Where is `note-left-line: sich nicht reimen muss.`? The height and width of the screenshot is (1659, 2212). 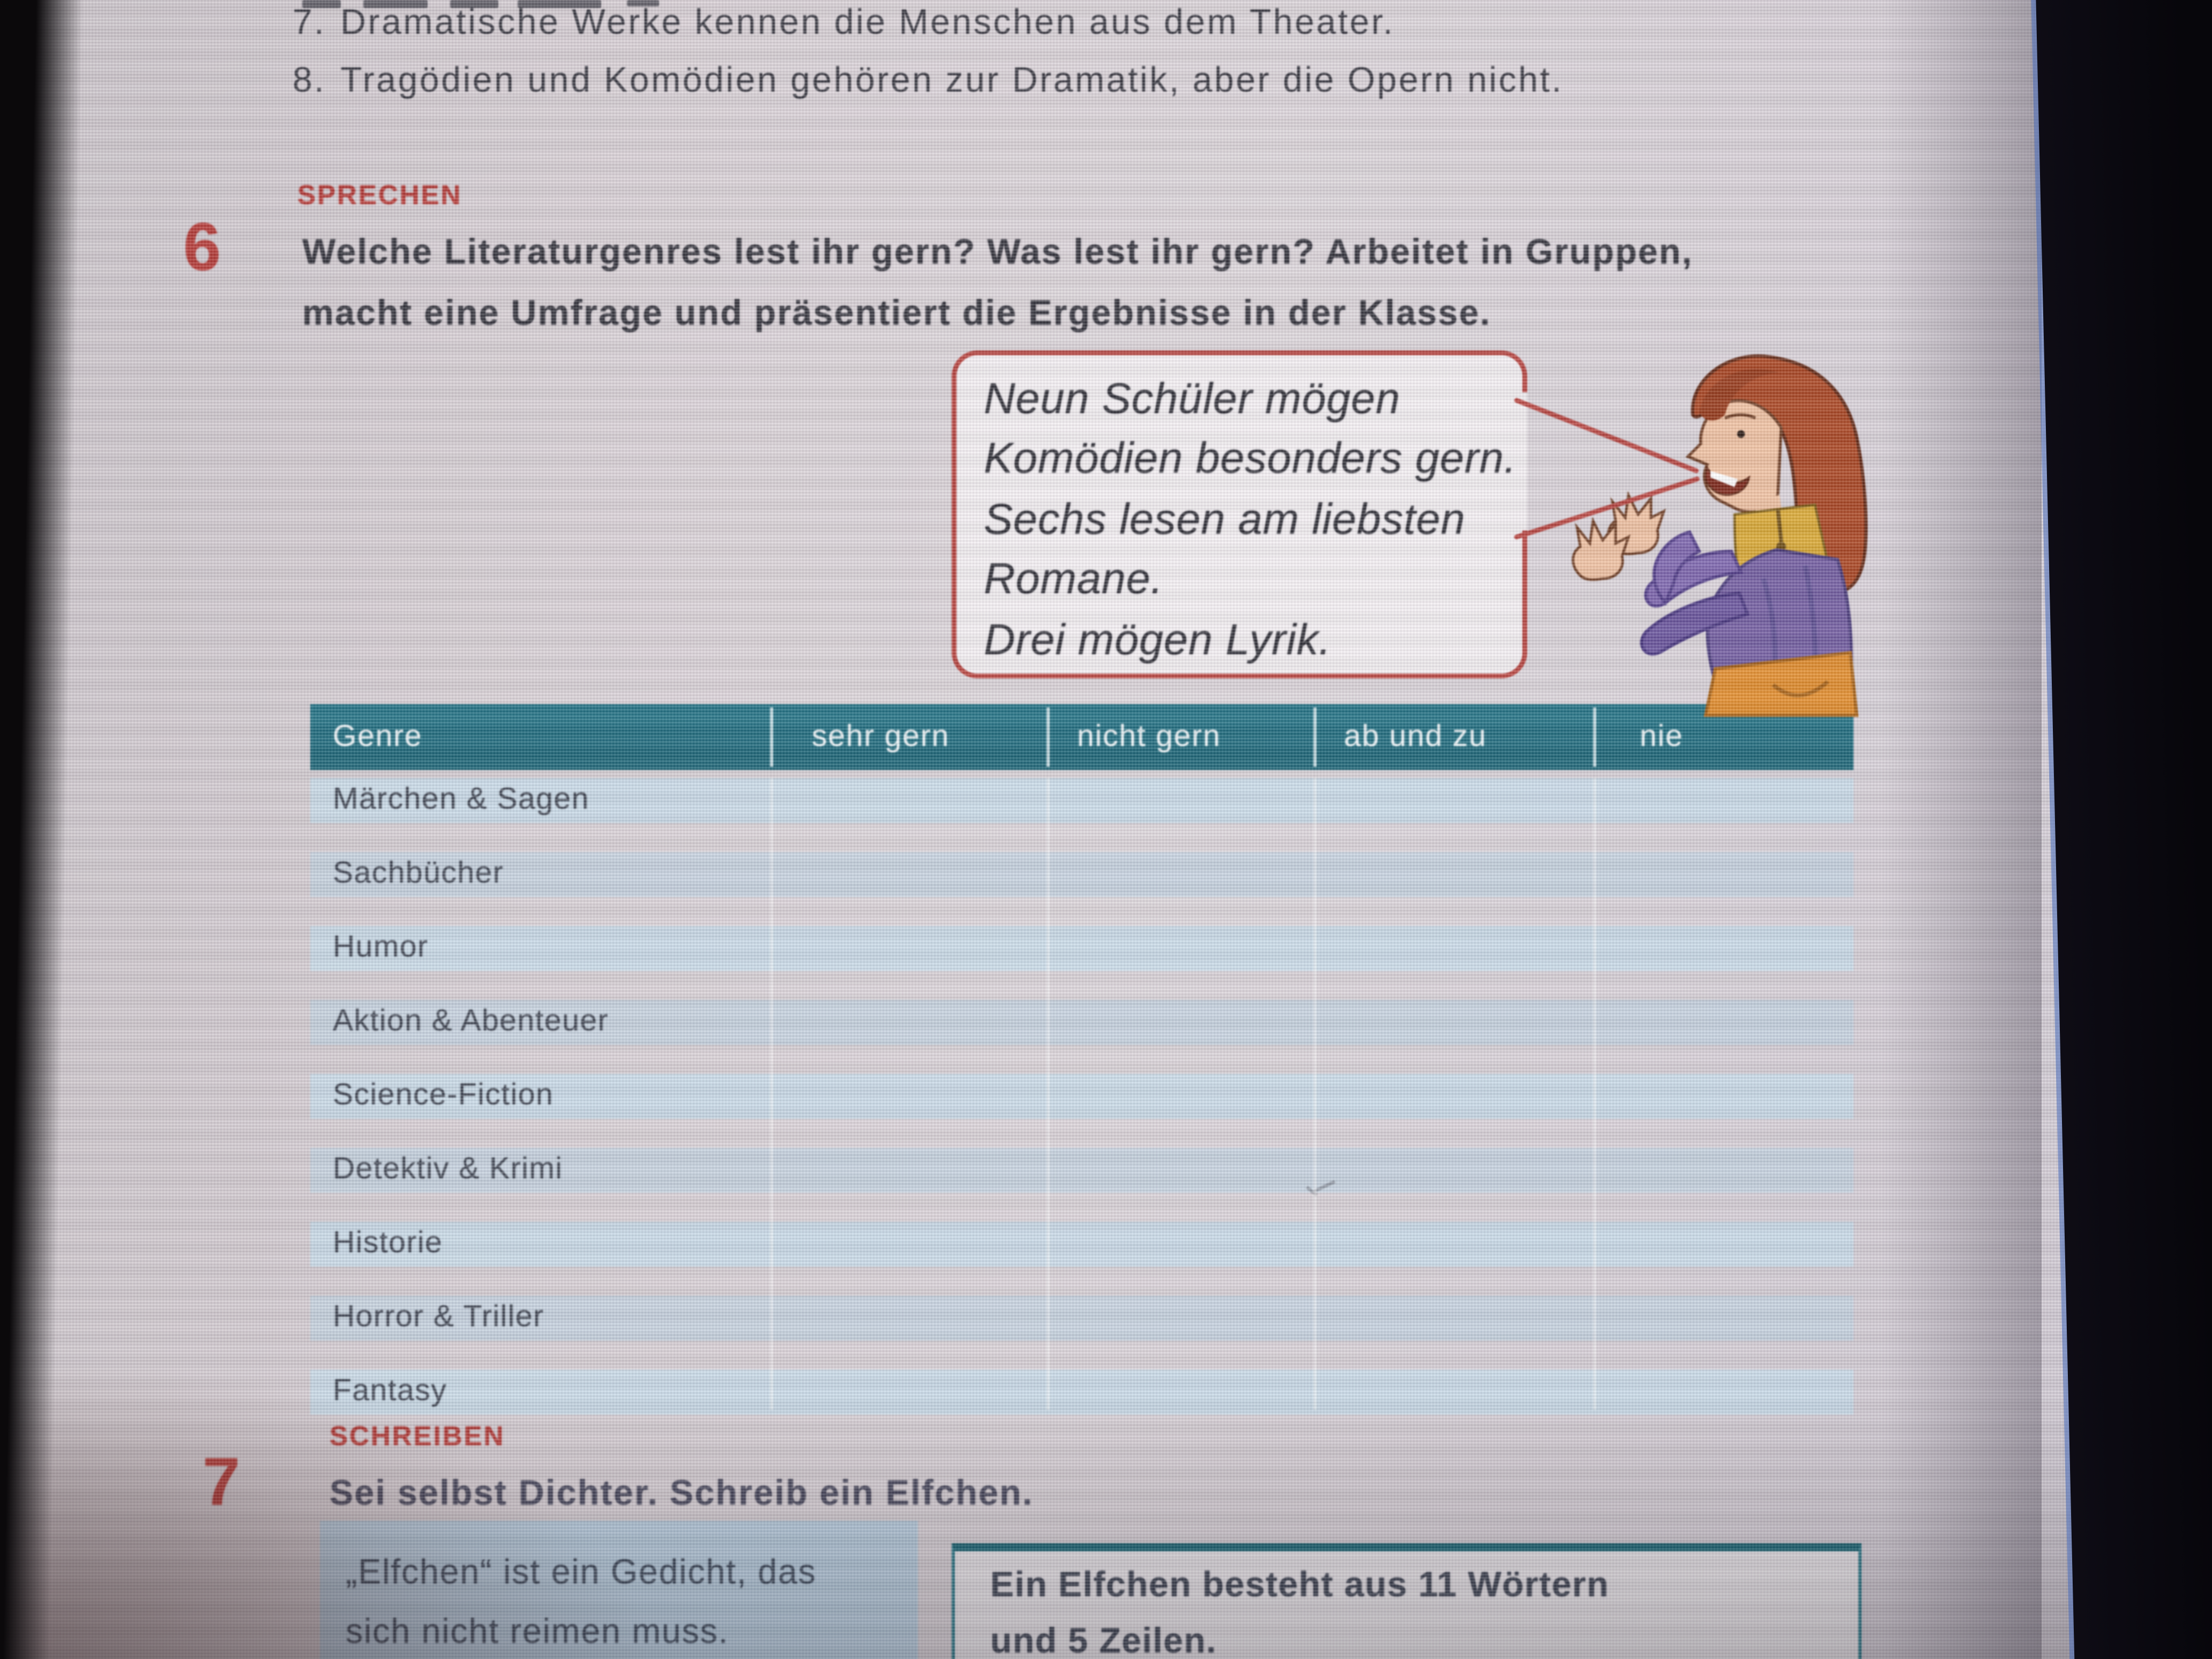
note-left-line: sich nicht reimen muss. is located at coordinates (537, 1631).